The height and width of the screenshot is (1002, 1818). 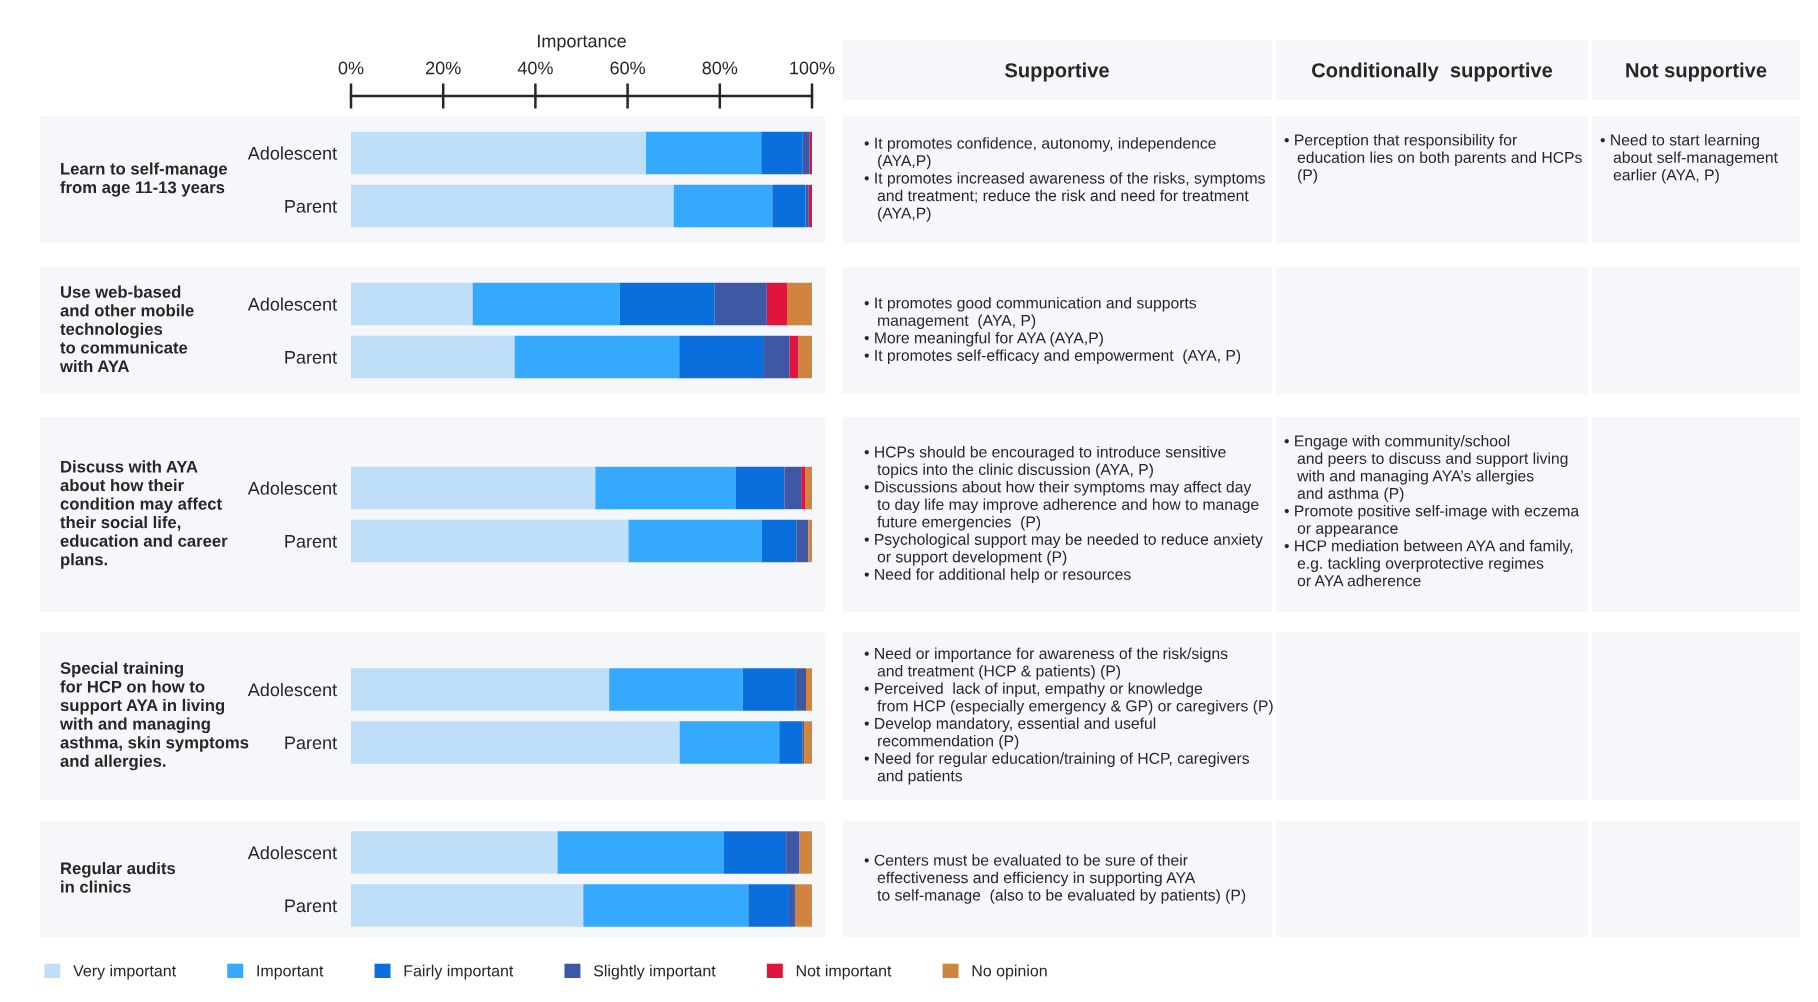 I want to click on x-tick-label: 40%, so click(x=535, y=68).